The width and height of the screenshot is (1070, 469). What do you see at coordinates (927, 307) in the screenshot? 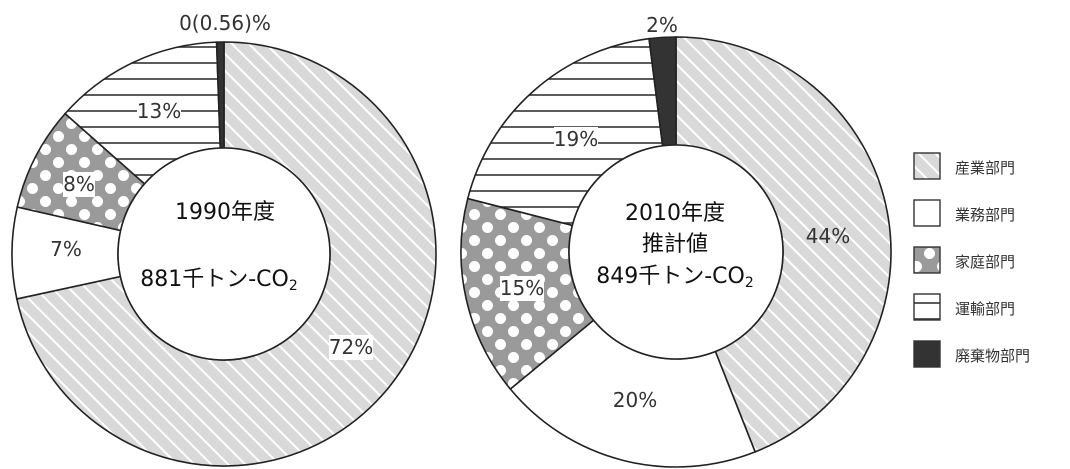
I see `legend-swatch-transport` at bounding box center [927, 307].